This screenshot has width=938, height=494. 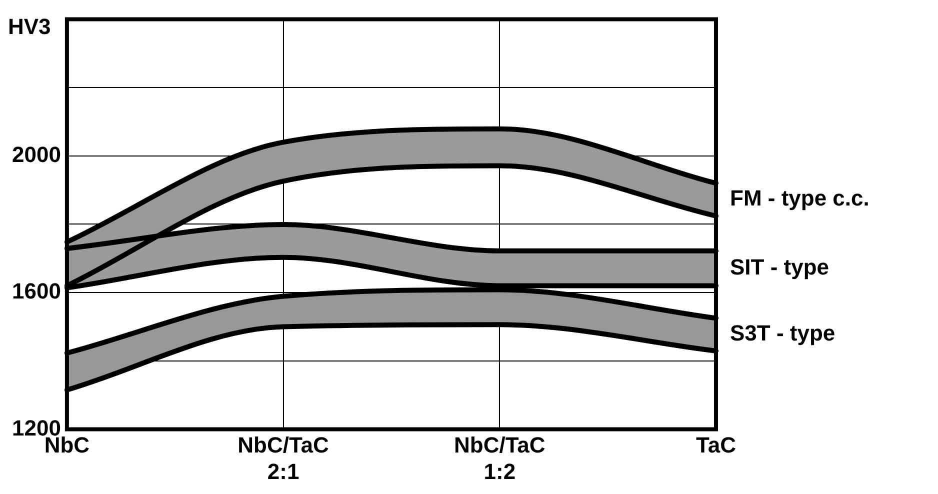 I want to click on y-tick-label: 2000, so click(x=36, y=154).